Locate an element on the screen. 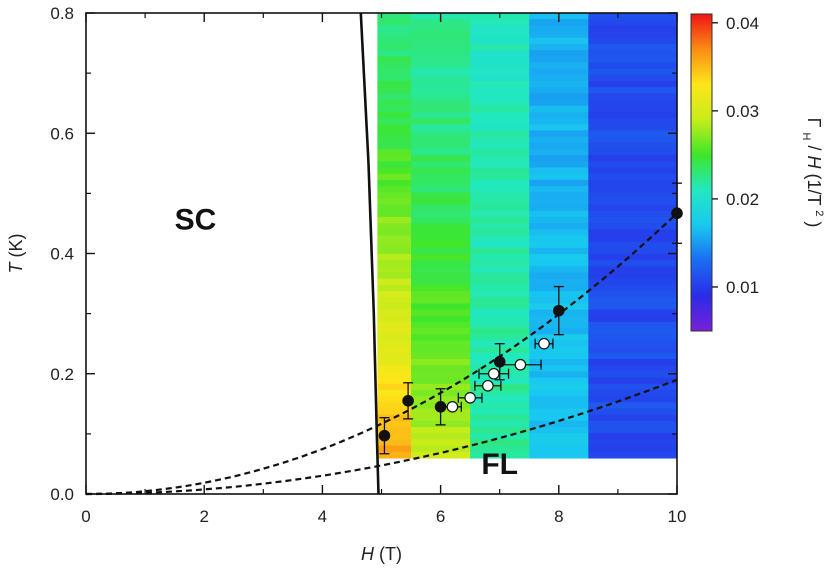 This screenshot has width=831, height=569. open-marker is located at coordinates (520, 364).